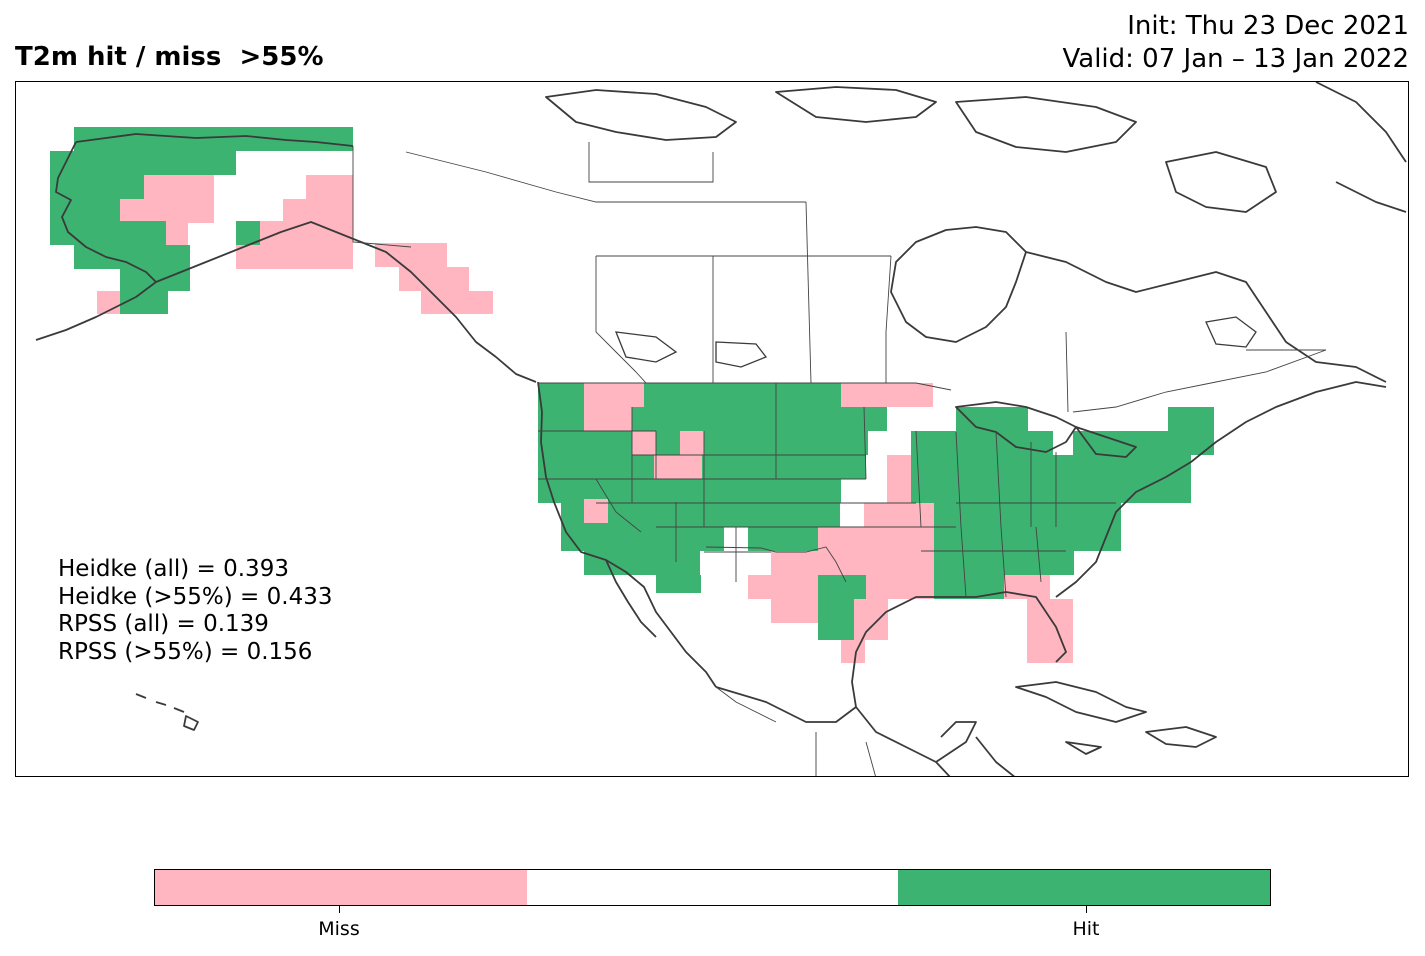  I want to click on colorbar-tick-hit, so click(1086, 909).